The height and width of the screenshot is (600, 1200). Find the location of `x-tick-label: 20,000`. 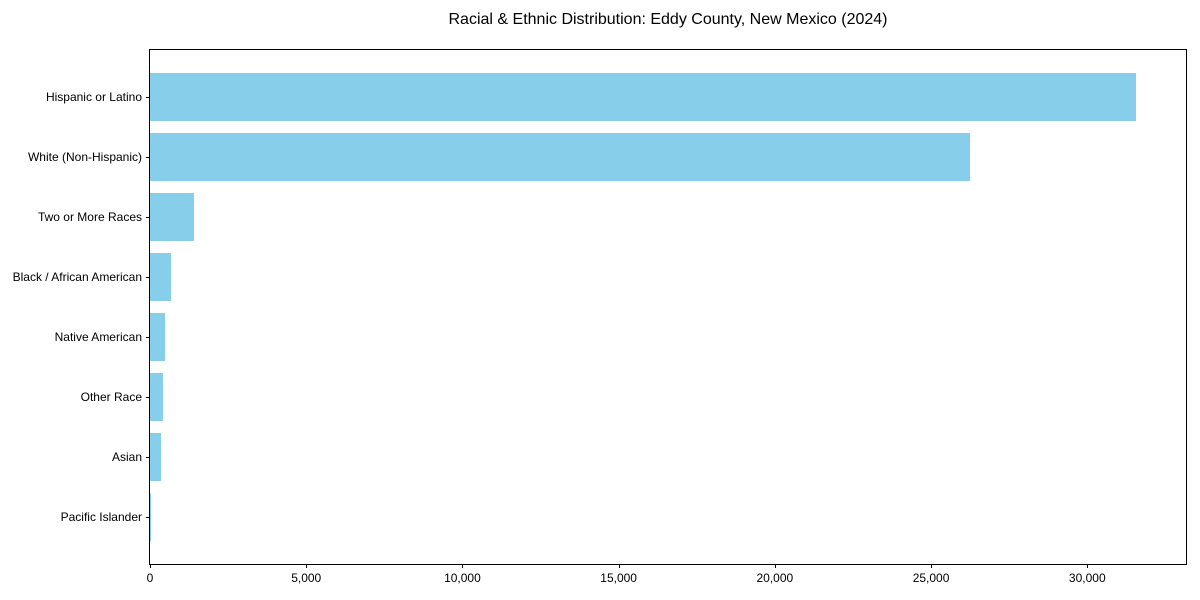

x-tick-label: 20,000 is located at coordinates (775, 578).